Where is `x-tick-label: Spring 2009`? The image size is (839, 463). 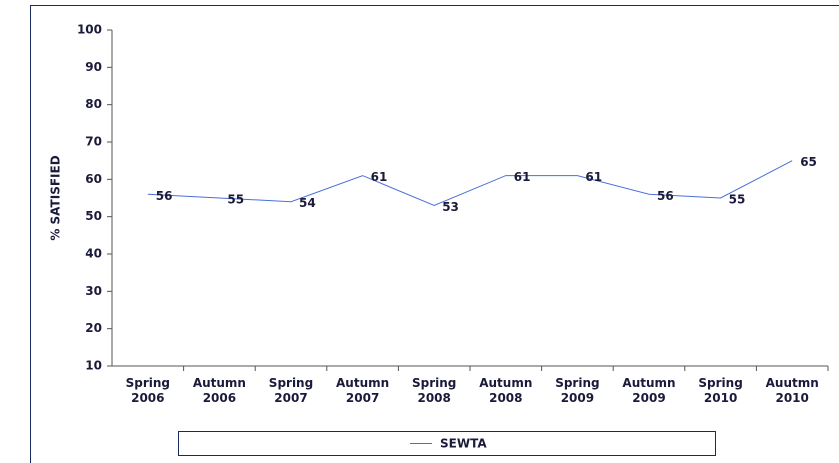 x-tick-label: Spring 2009 is located at coordinates (577, 390).